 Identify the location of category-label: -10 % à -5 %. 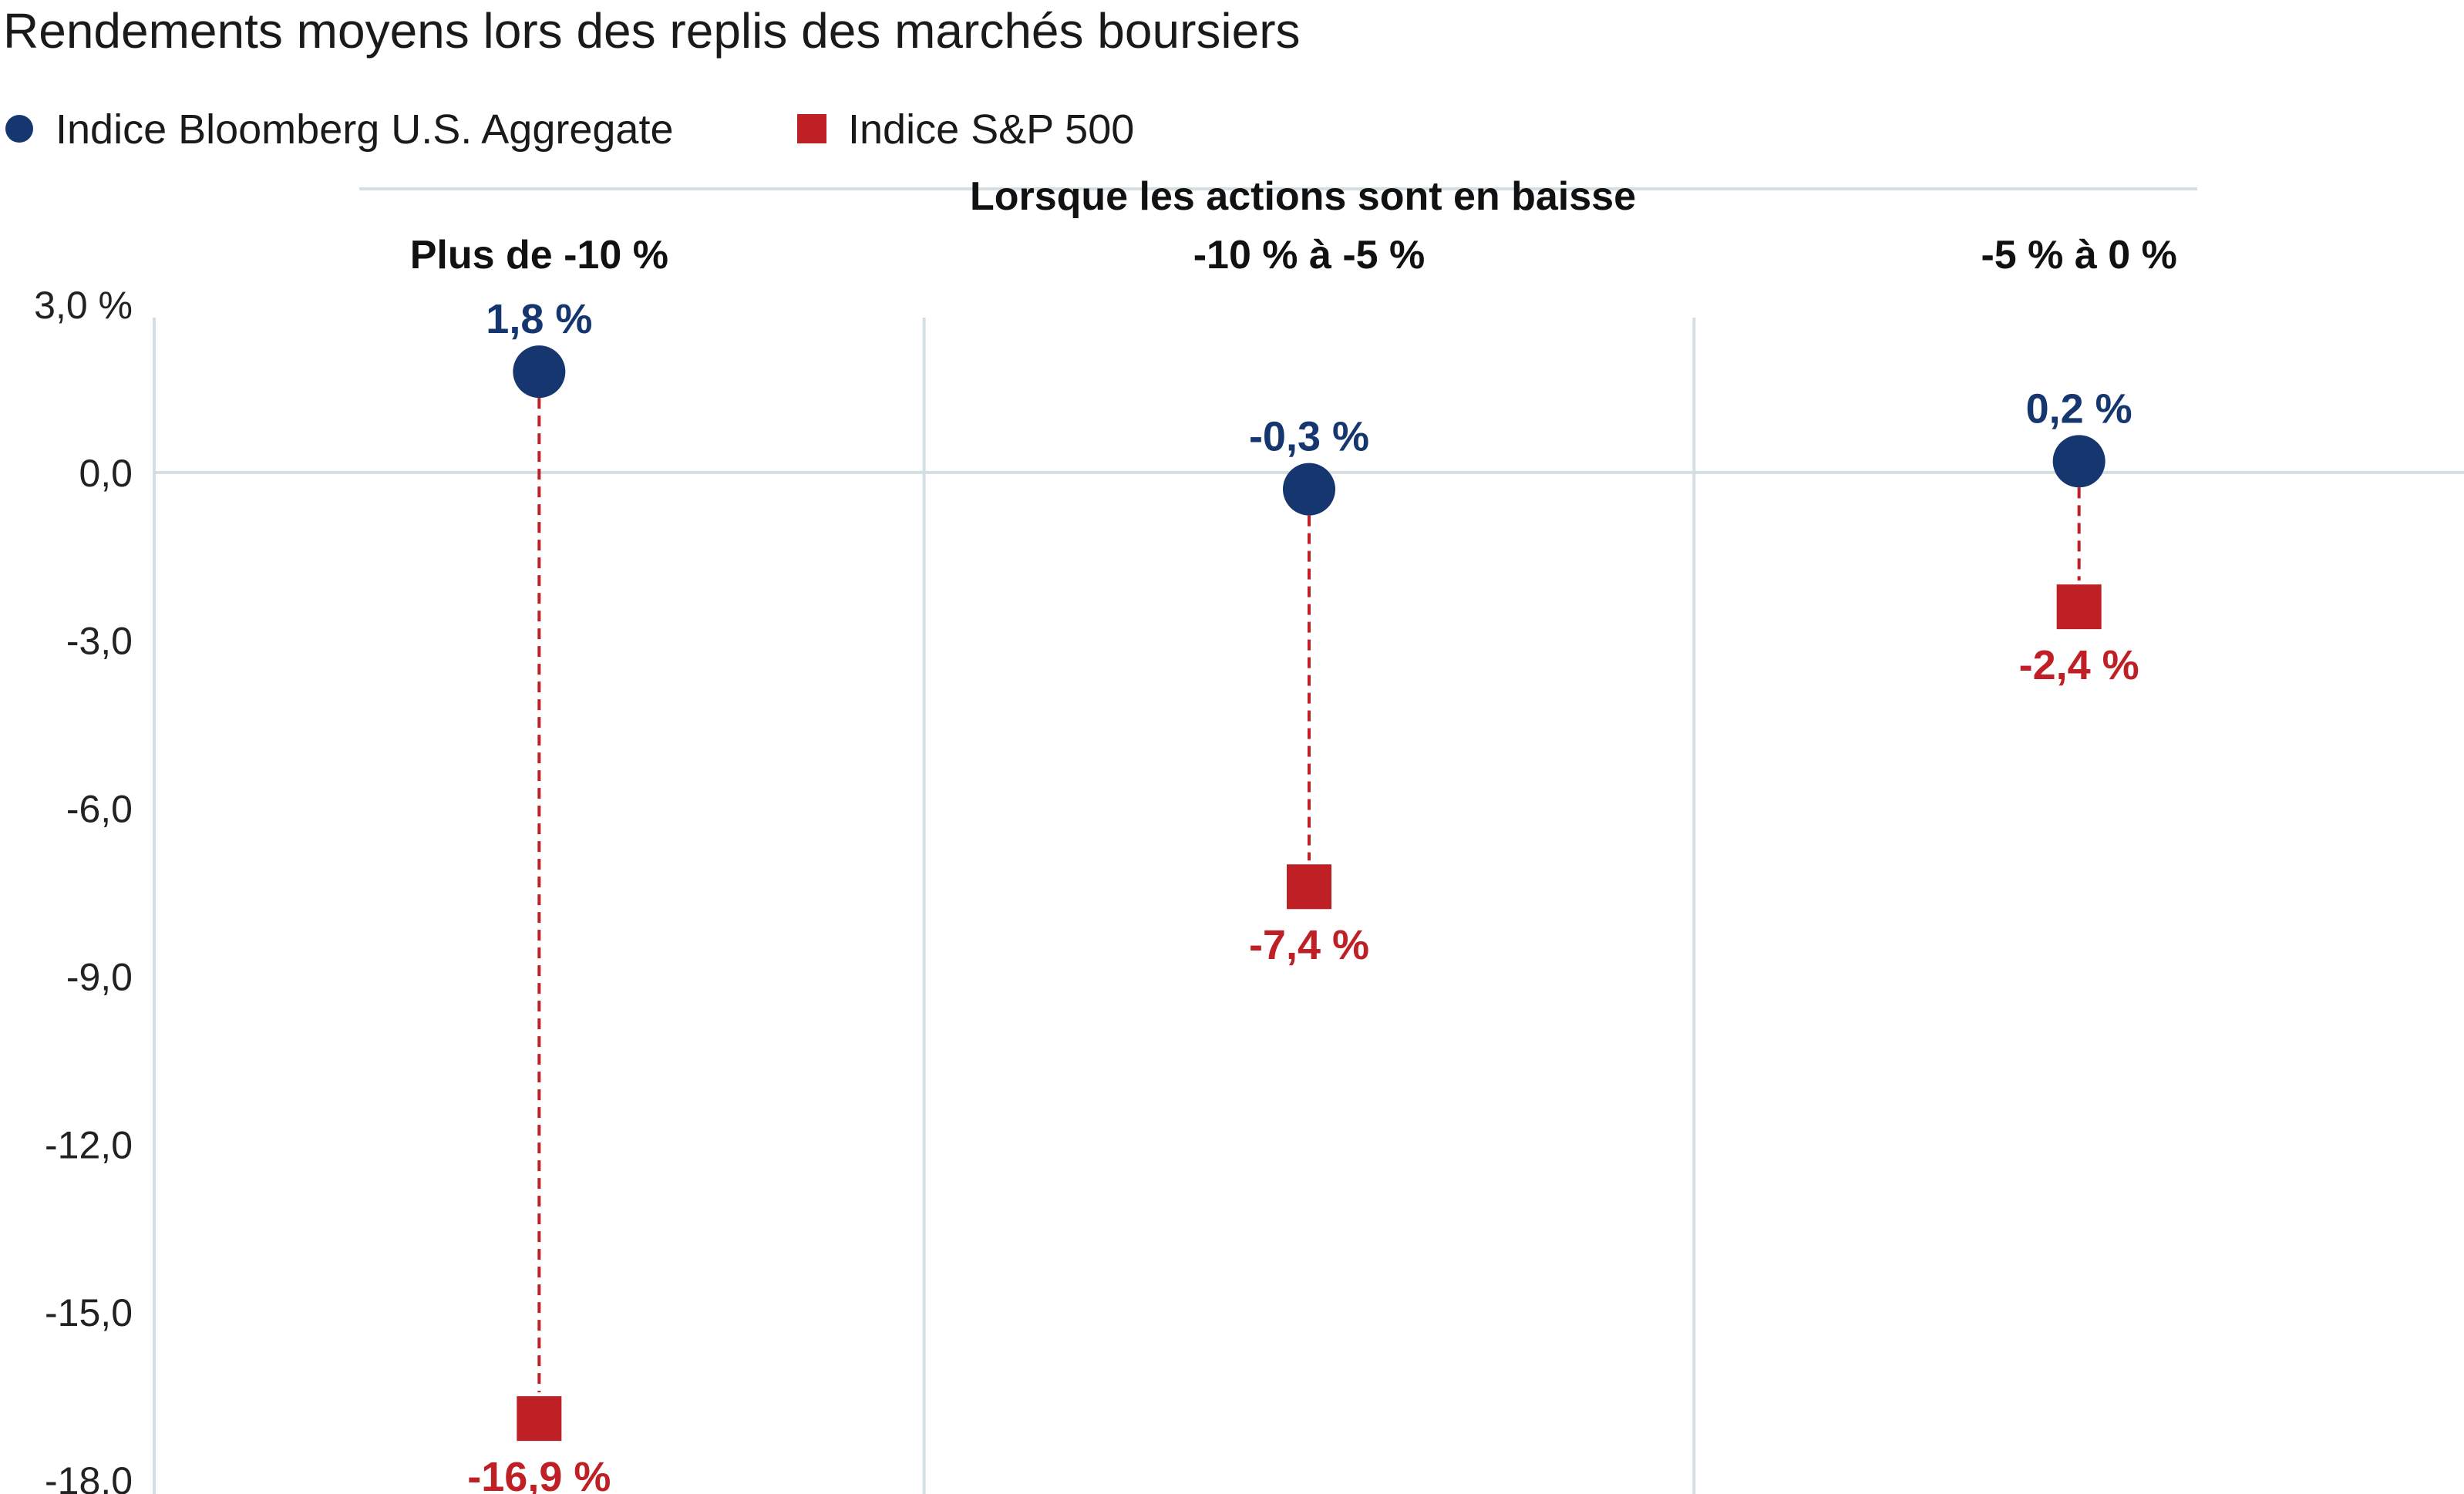
(1309, 255).